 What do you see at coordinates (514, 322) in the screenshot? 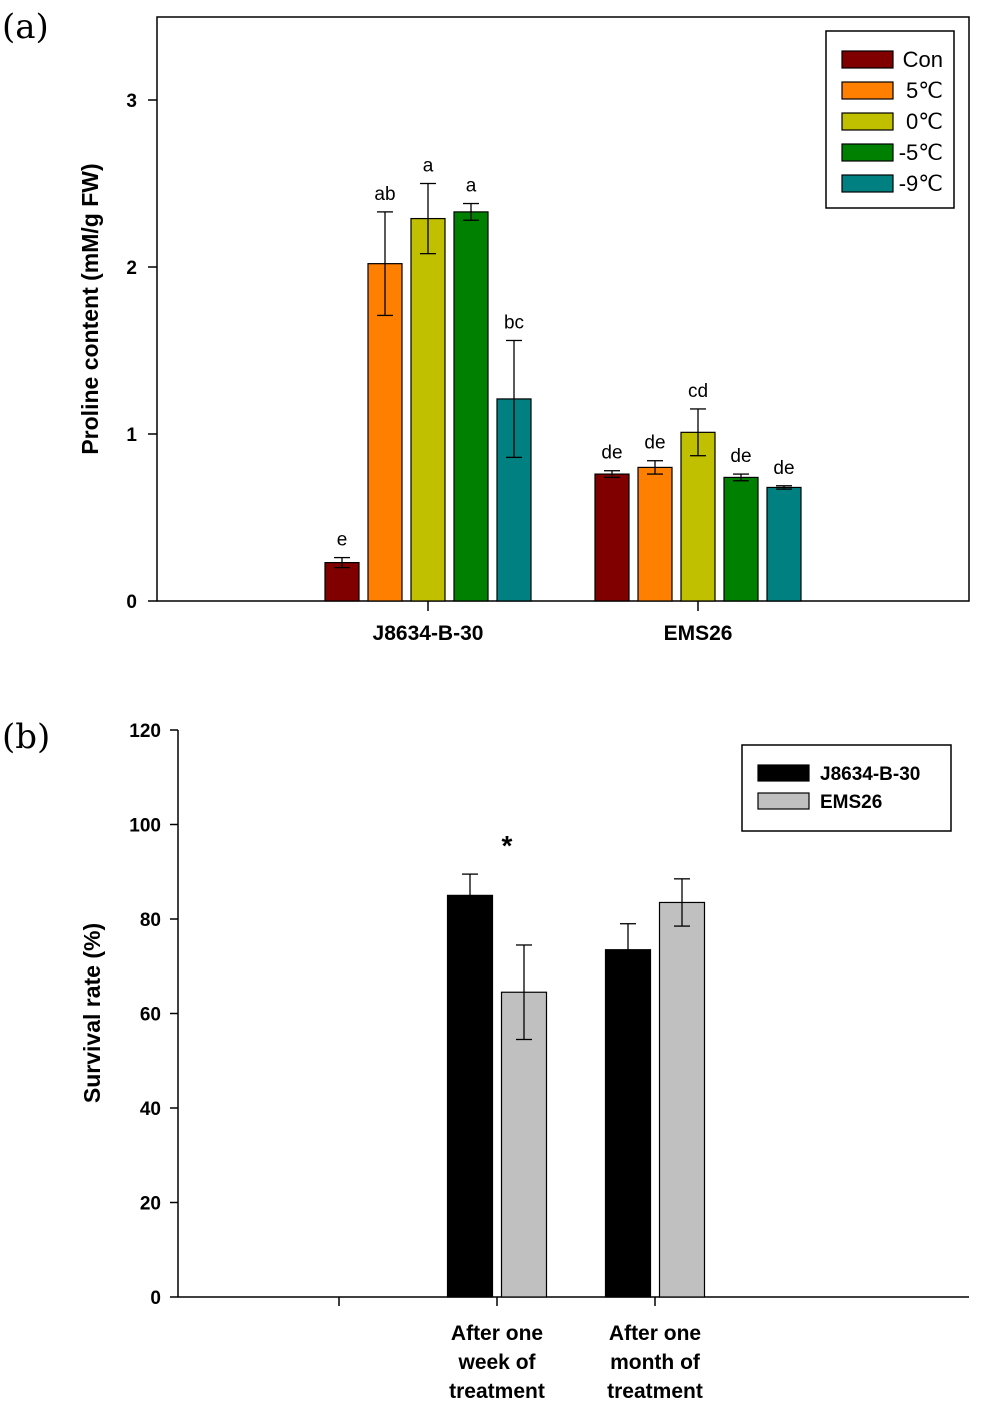
I see `panel-a-significance-label: bc` at bounding box center [514, 322].